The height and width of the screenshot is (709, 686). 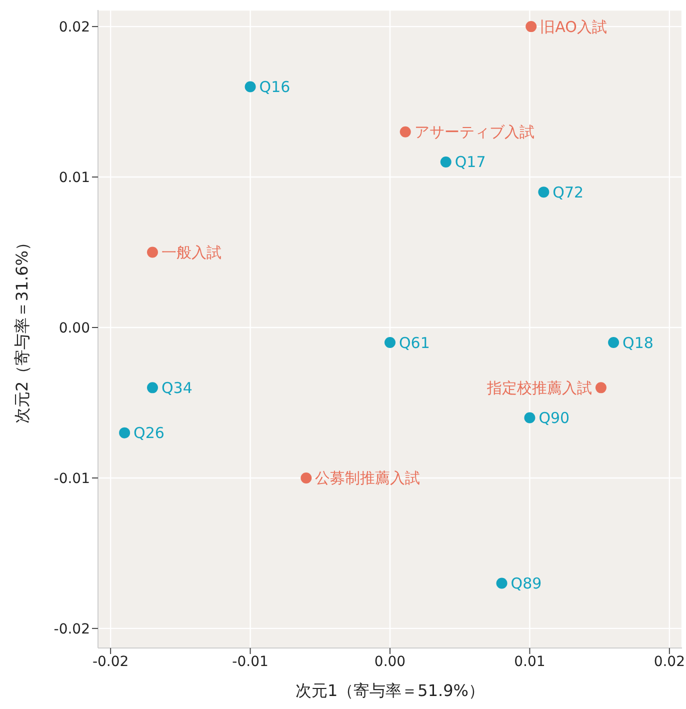 I want to click on y-tick-label: 0.00, so click(x=74, y=328).